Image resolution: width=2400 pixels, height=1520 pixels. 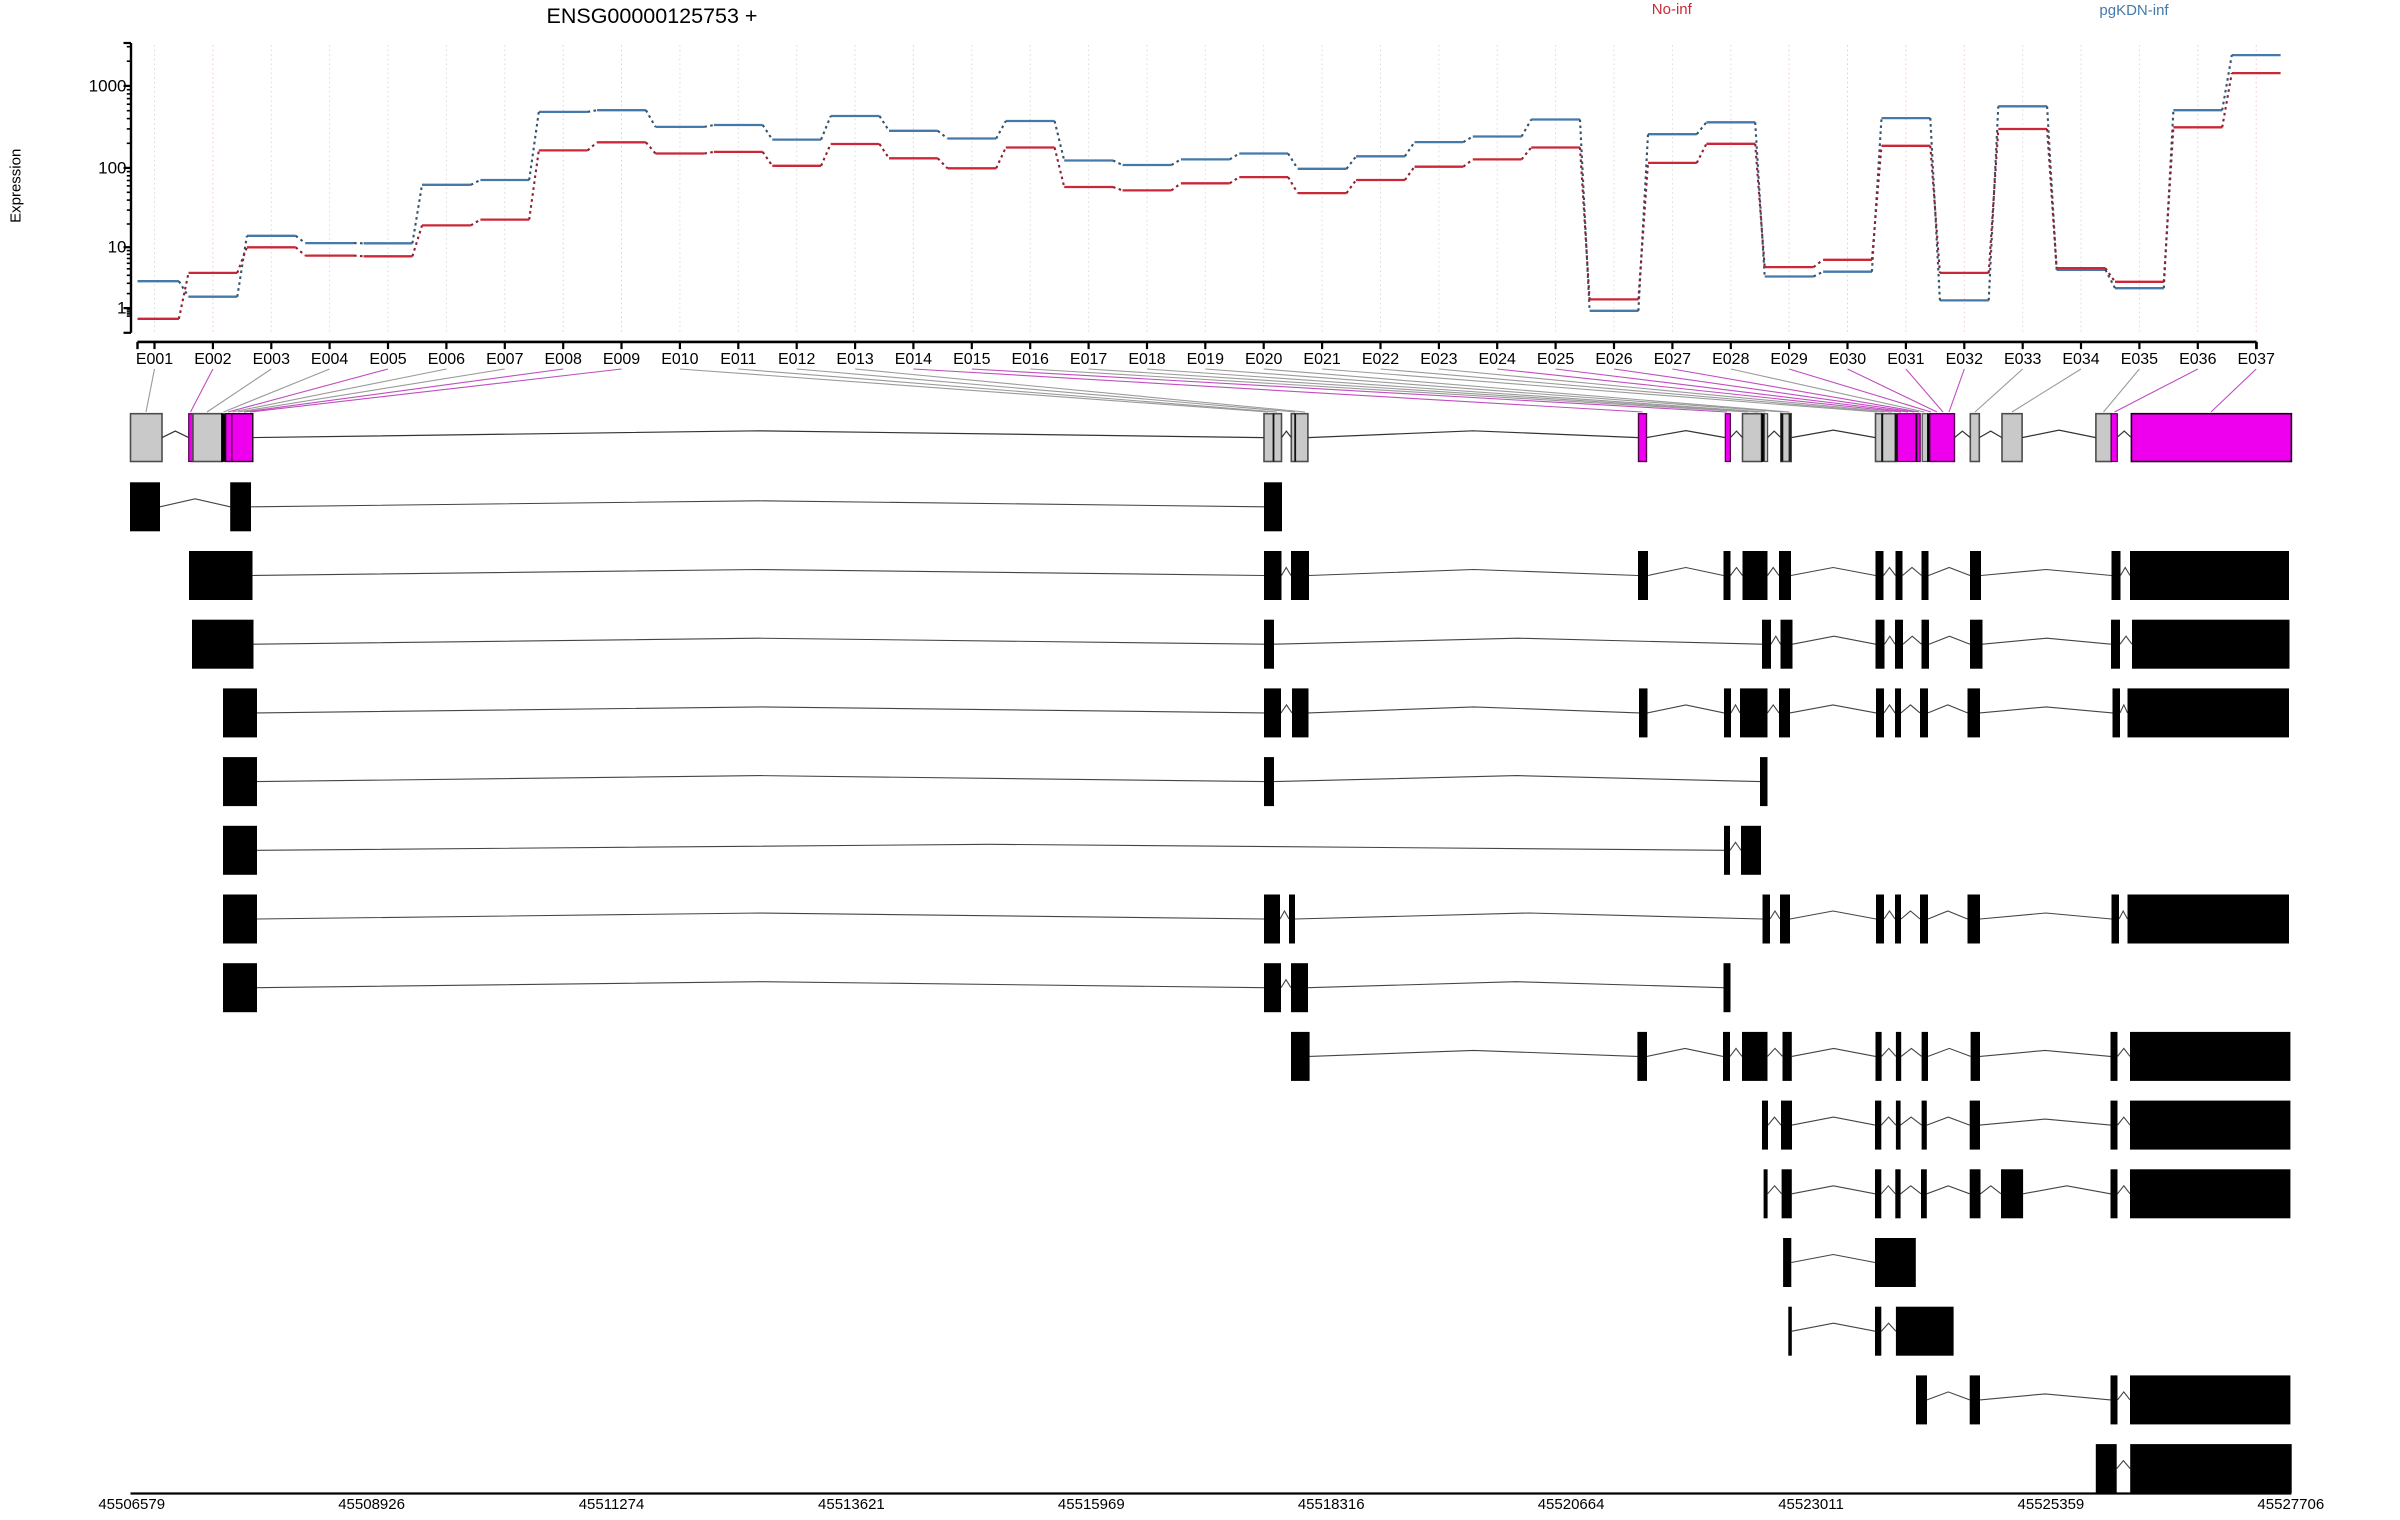 I want to click on svg-text: 1000, so click(x=108, y=85).